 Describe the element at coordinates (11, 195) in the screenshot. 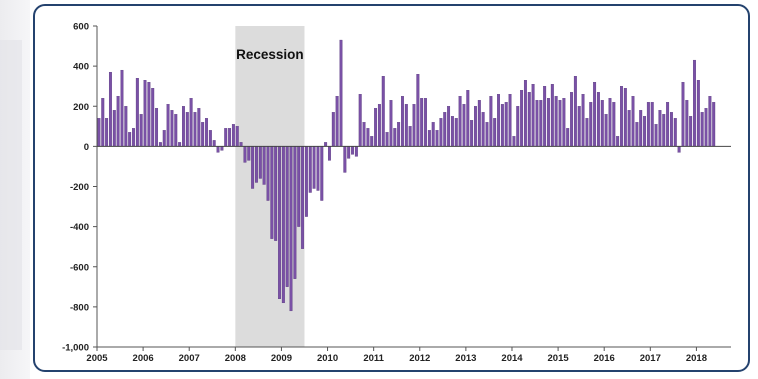

I see `side-panel-shade` at that location.